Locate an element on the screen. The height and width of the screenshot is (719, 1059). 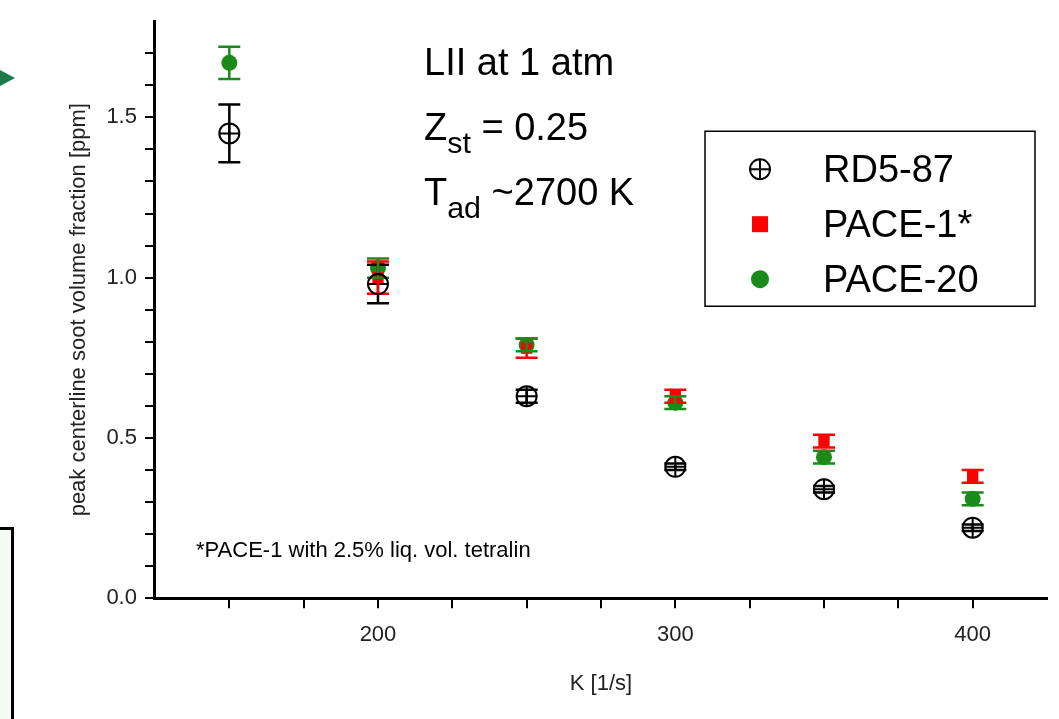
y-tick-label: 0.0 is located at coordinates (121, 597).